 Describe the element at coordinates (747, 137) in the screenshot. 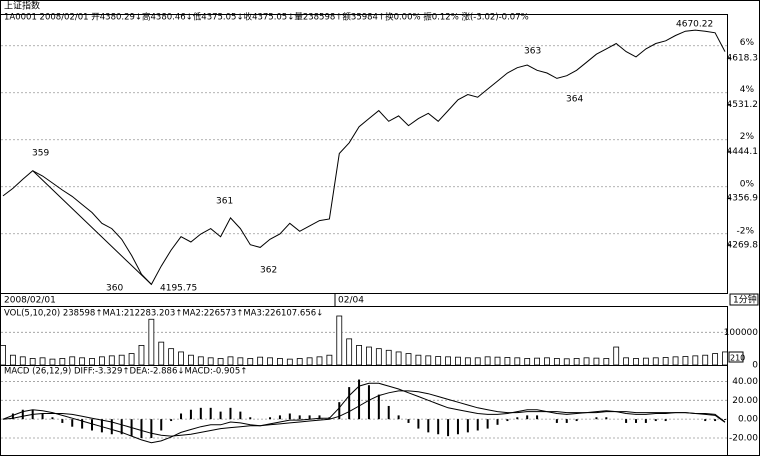

I see `y2-tick-label: 2%` at that location.